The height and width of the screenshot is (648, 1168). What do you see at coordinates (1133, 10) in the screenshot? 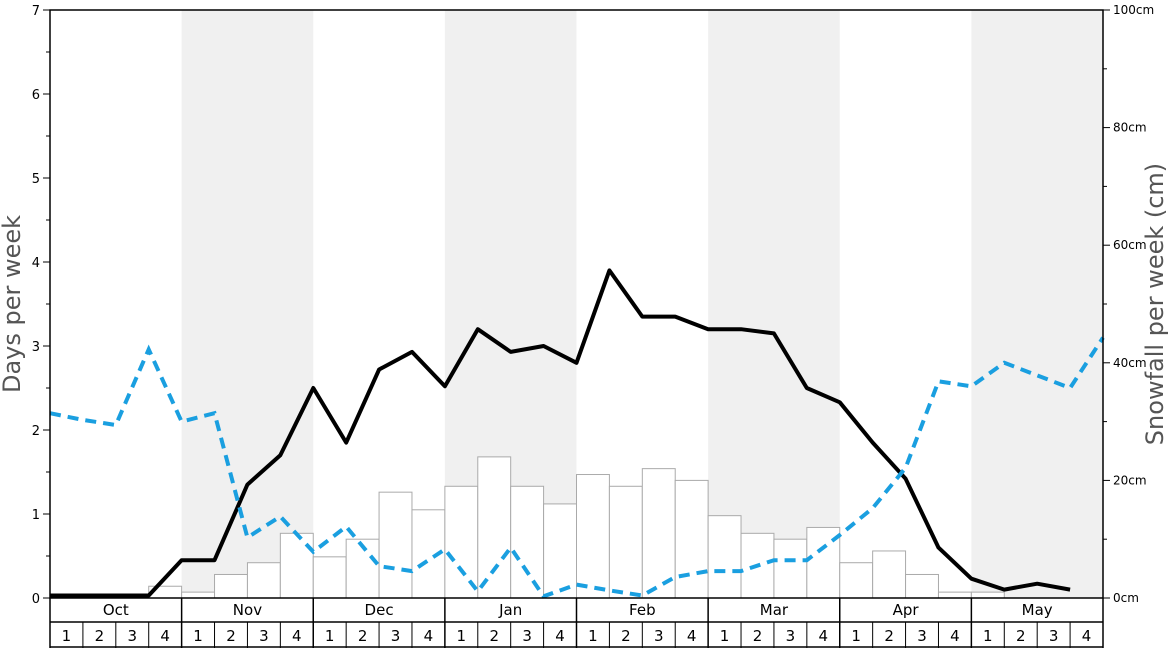
I see `right-tick-label: 100cm` at bounding box center [1133, 10].